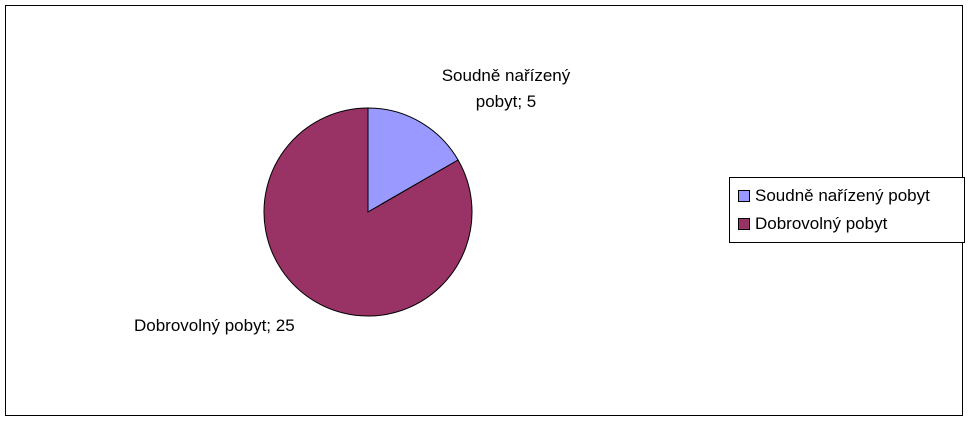 The width and height of the screenshot is (970, 423). I want to click on legend-swatch-court-ordered, so click(744, 196).